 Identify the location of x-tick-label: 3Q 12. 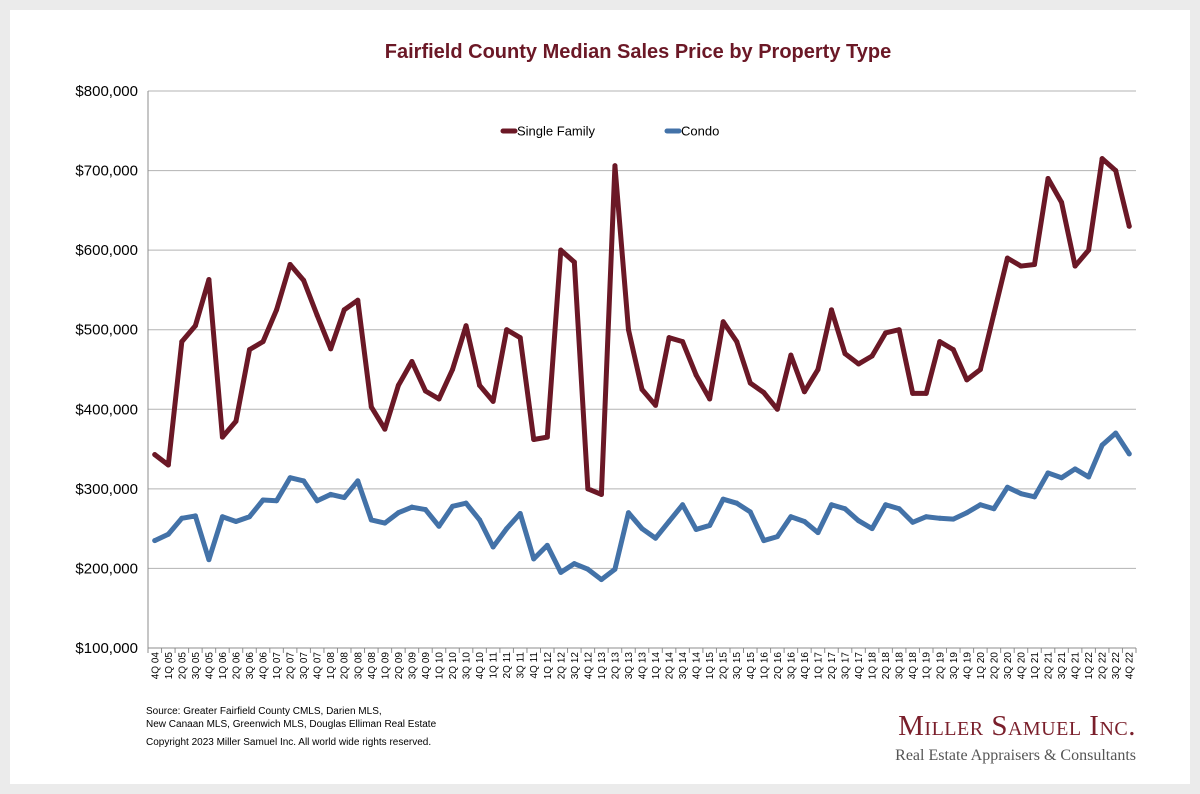
(575, 666).